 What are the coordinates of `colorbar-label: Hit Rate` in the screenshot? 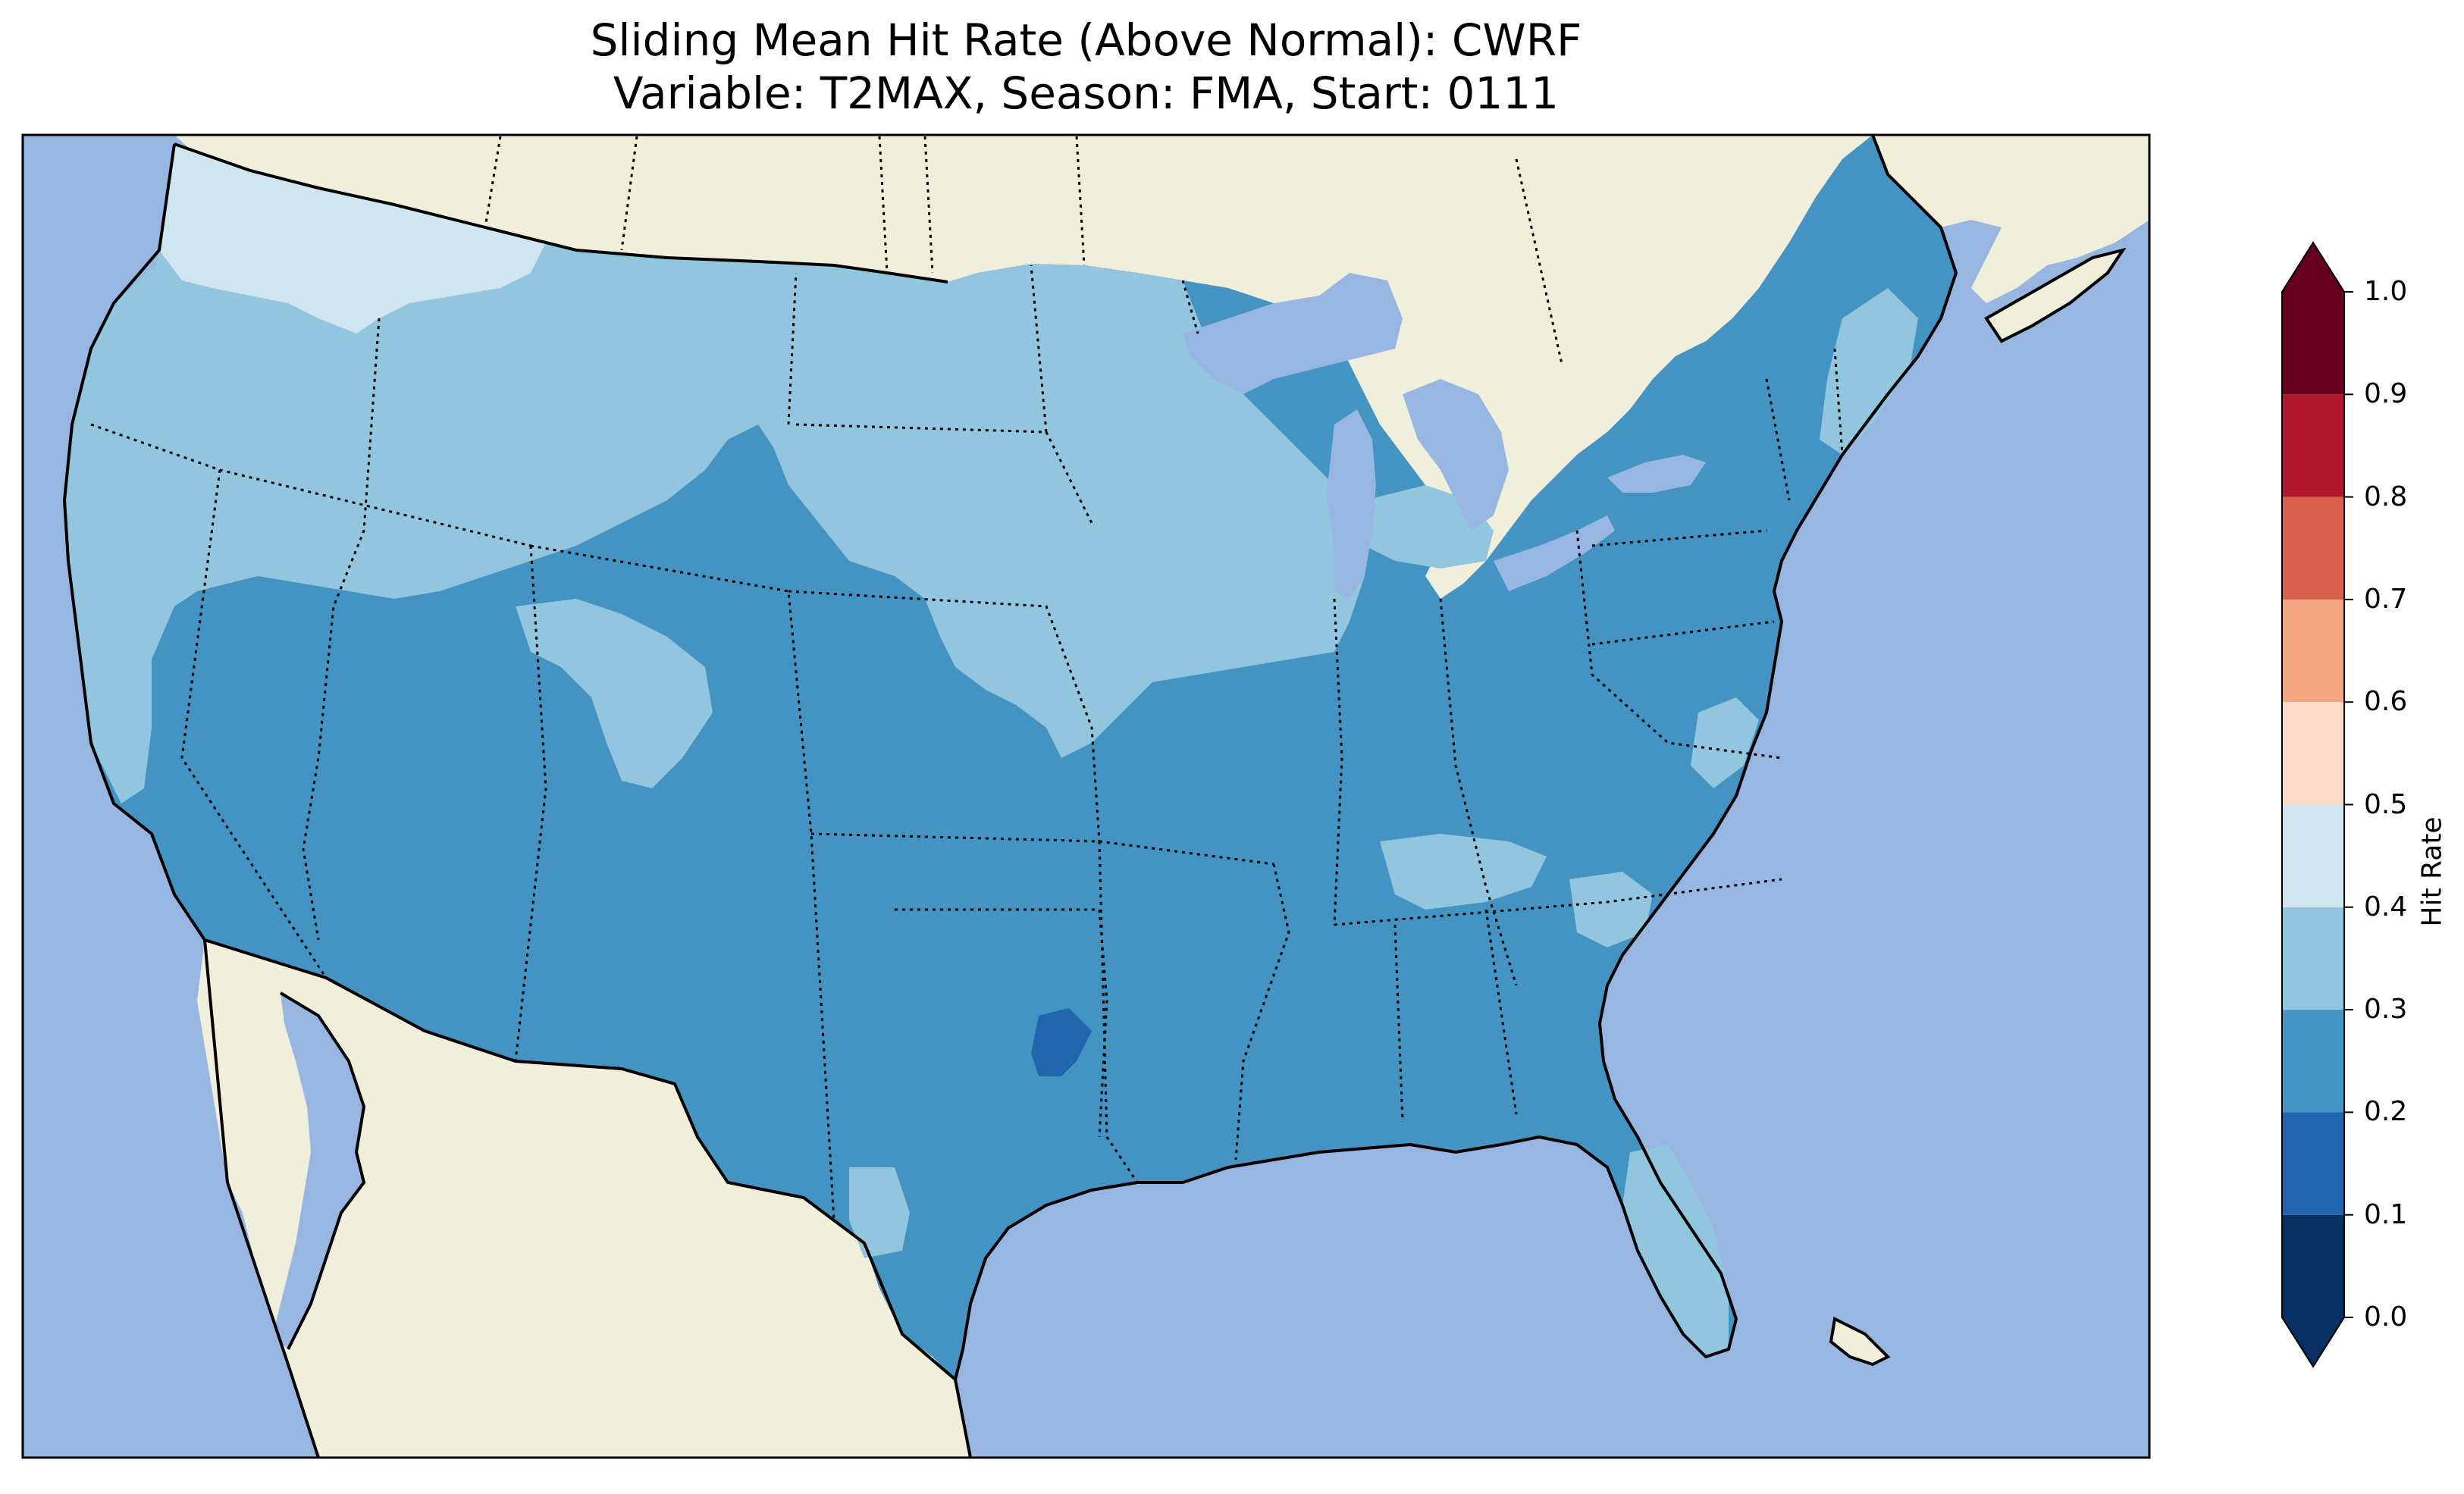 It's located at (2432, 871).